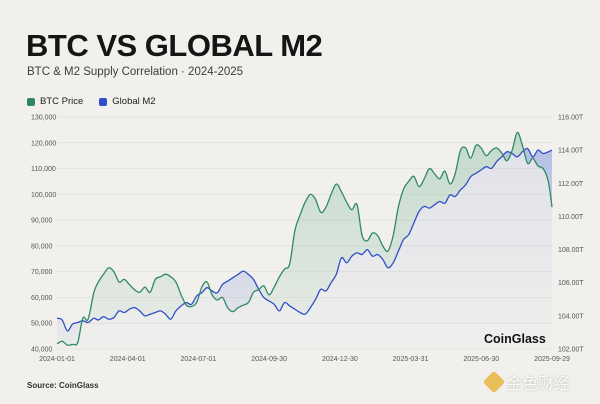 This screenshot has height=404, width=600. I want to click on legend-item-btc: BTC Price, so click(55, 101).